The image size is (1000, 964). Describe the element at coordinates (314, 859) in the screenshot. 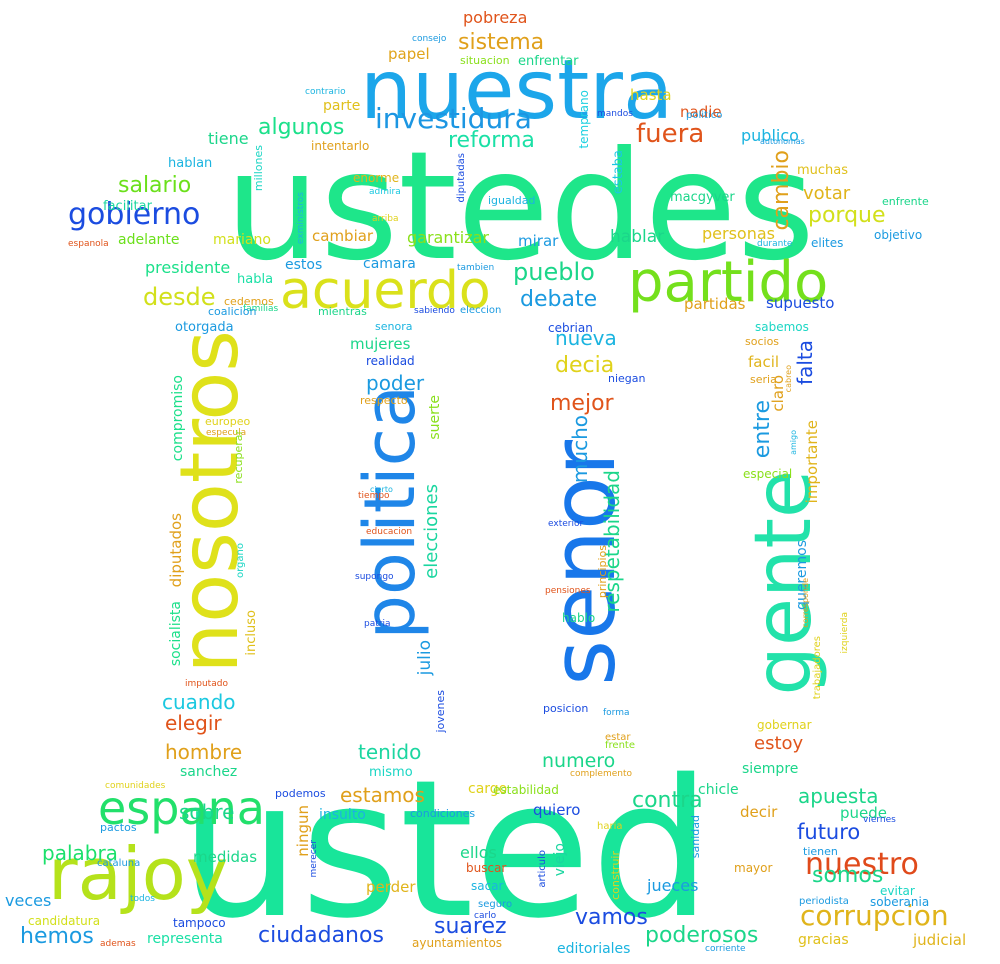

I see `word-merecer: merecer` at that location.